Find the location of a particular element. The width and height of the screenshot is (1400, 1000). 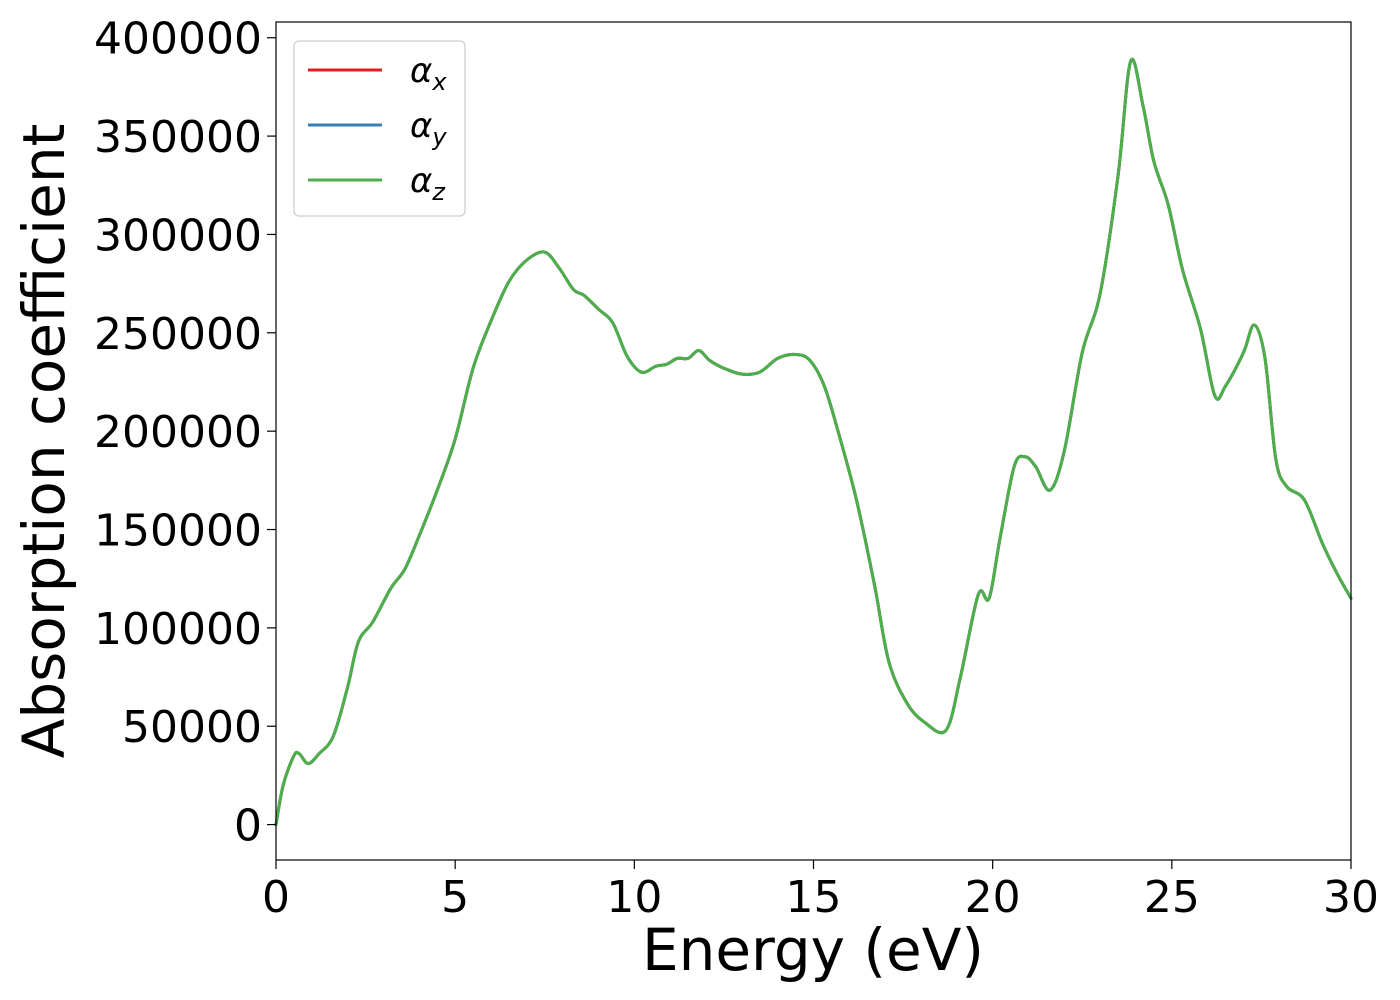

legend-label: αz is located at coordinates (428, 183).